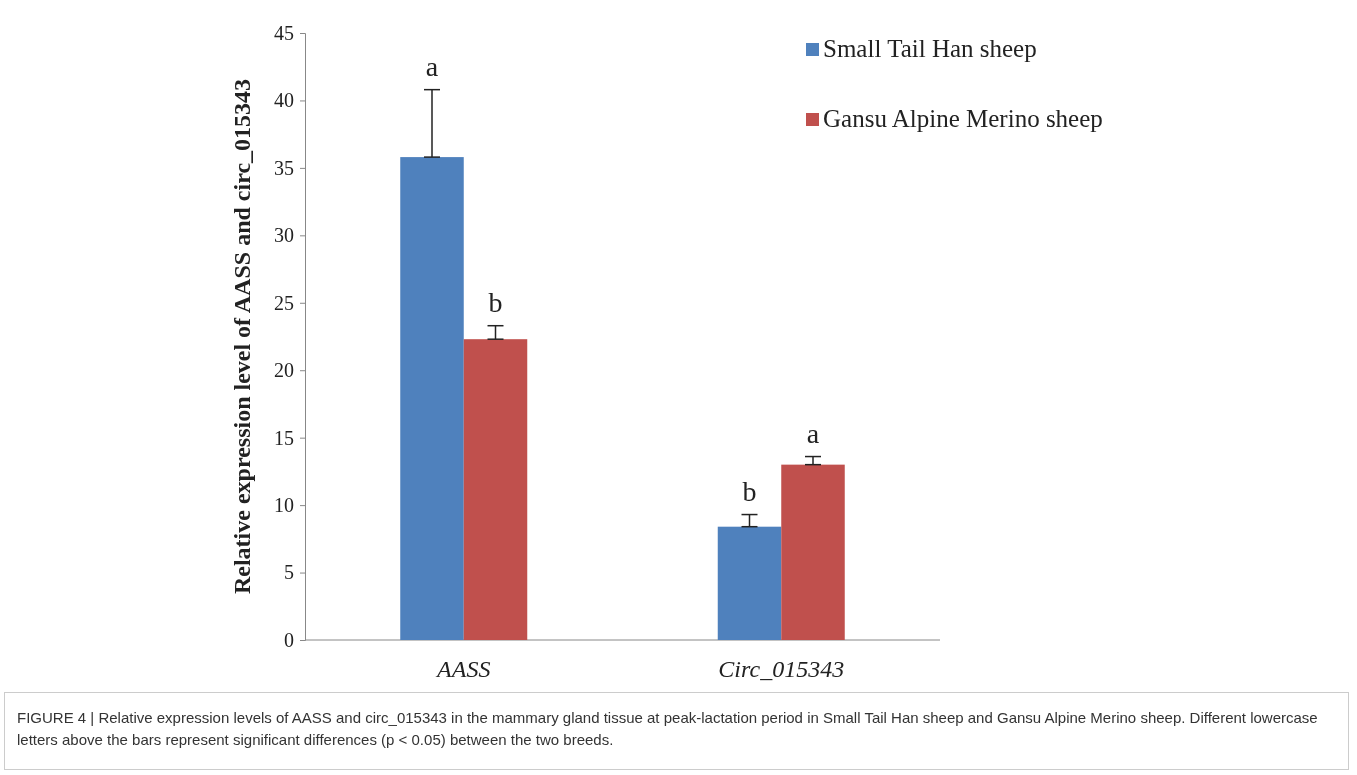 The width and height of the screenshot is (1357, 775). What do you see at coordinates (930, 48) in the screenshot?
I see `legend-label: Small Tail Han sheep` at bounding box center [930, 48].